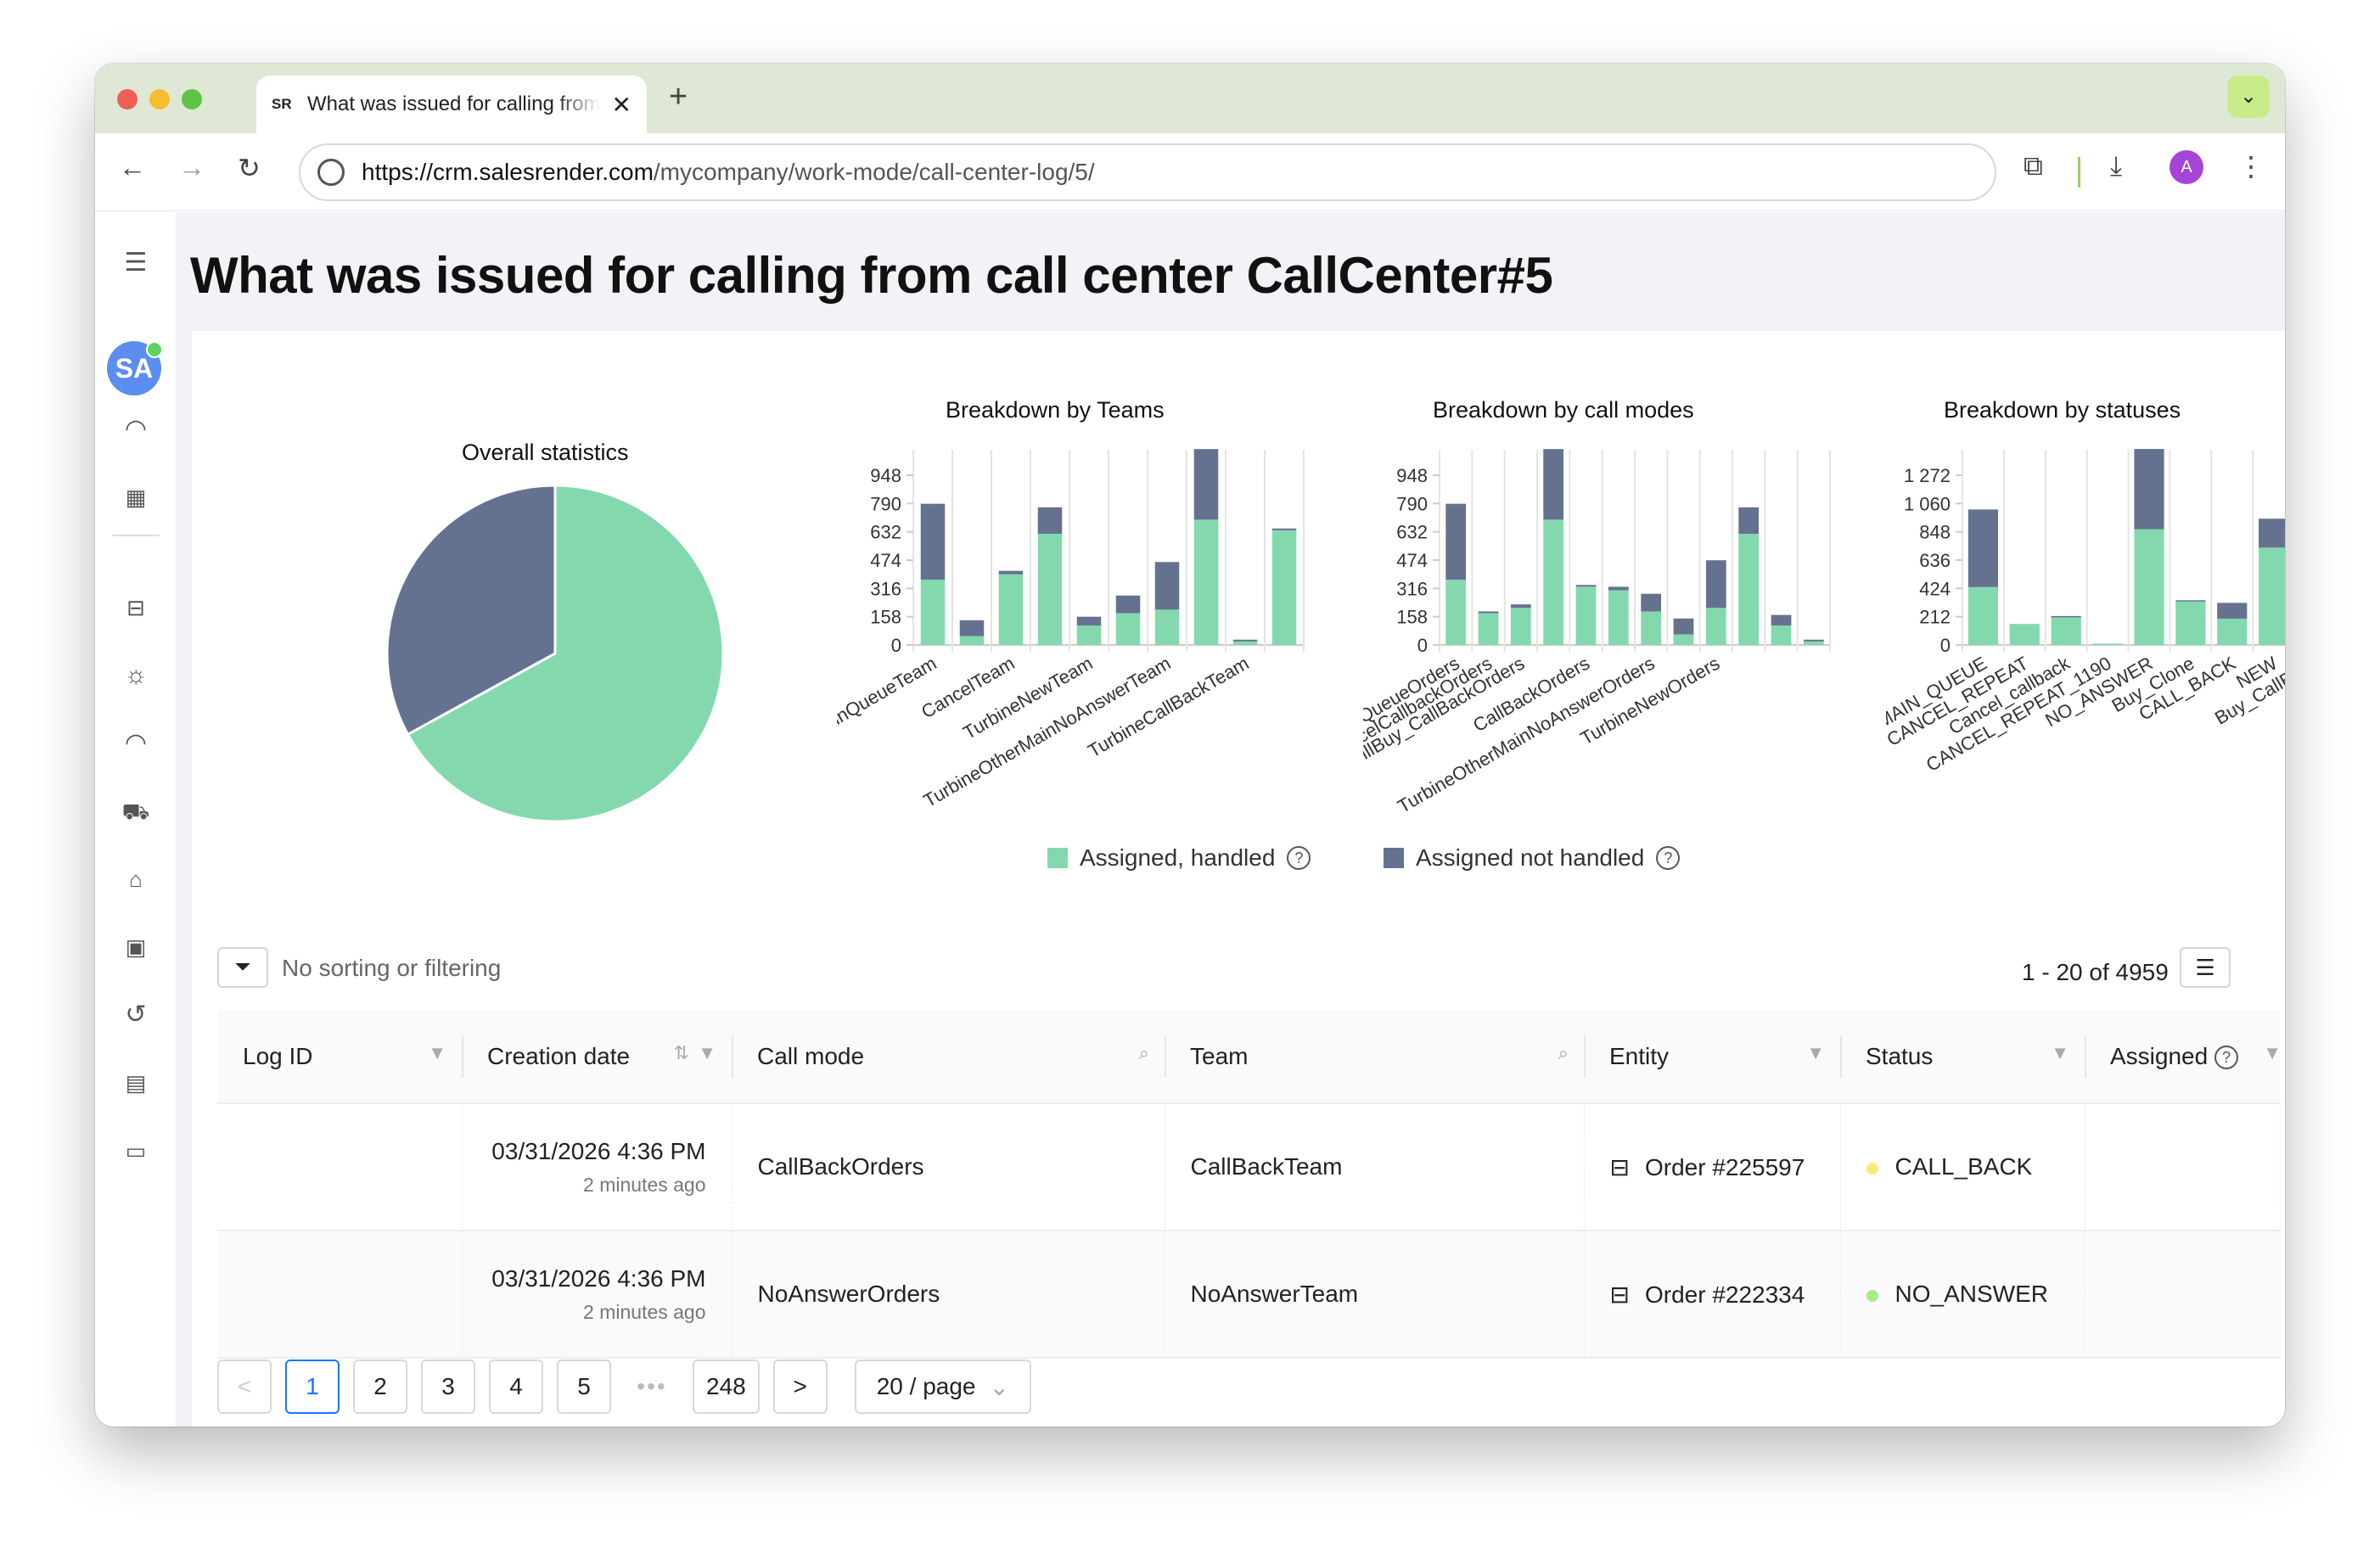 This screenshot has height=1553, width=2380. What do you see at coordinates (136, 1150) in the screenshot?
I see `chat-icon: ▭` at bounding box center [136, 1150].